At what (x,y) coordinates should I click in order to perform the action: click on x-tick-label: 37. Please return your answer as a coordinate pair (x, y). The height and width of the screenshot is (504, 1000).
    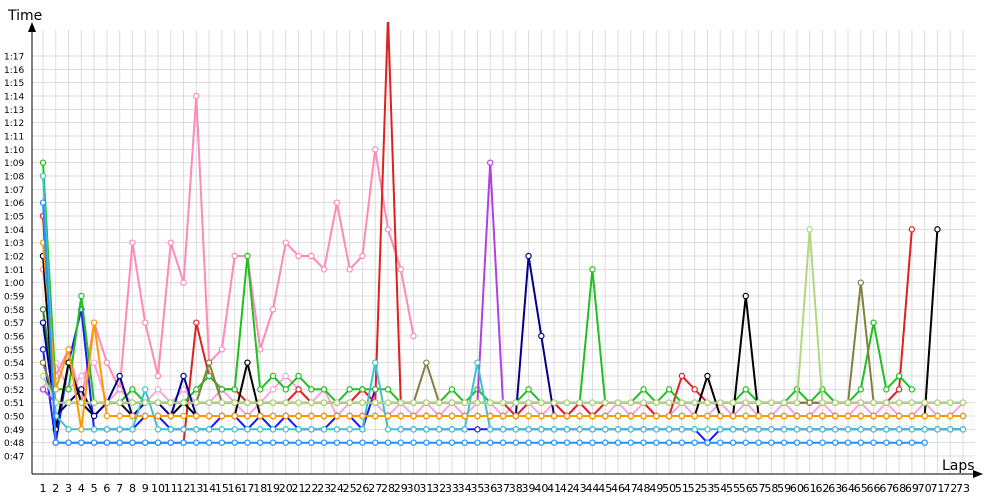
    Looking at the image, I should click on (503, 488).